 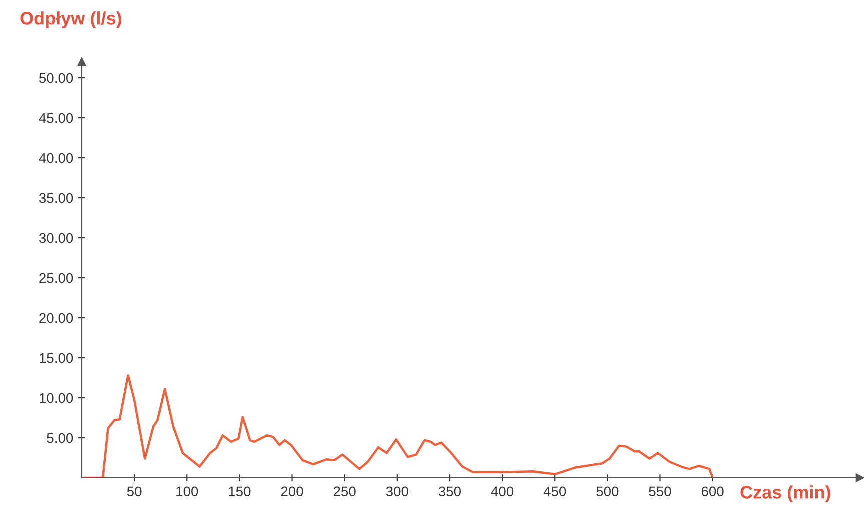 I want to click on x-tick-label: 100, so click(x=187, y=491).